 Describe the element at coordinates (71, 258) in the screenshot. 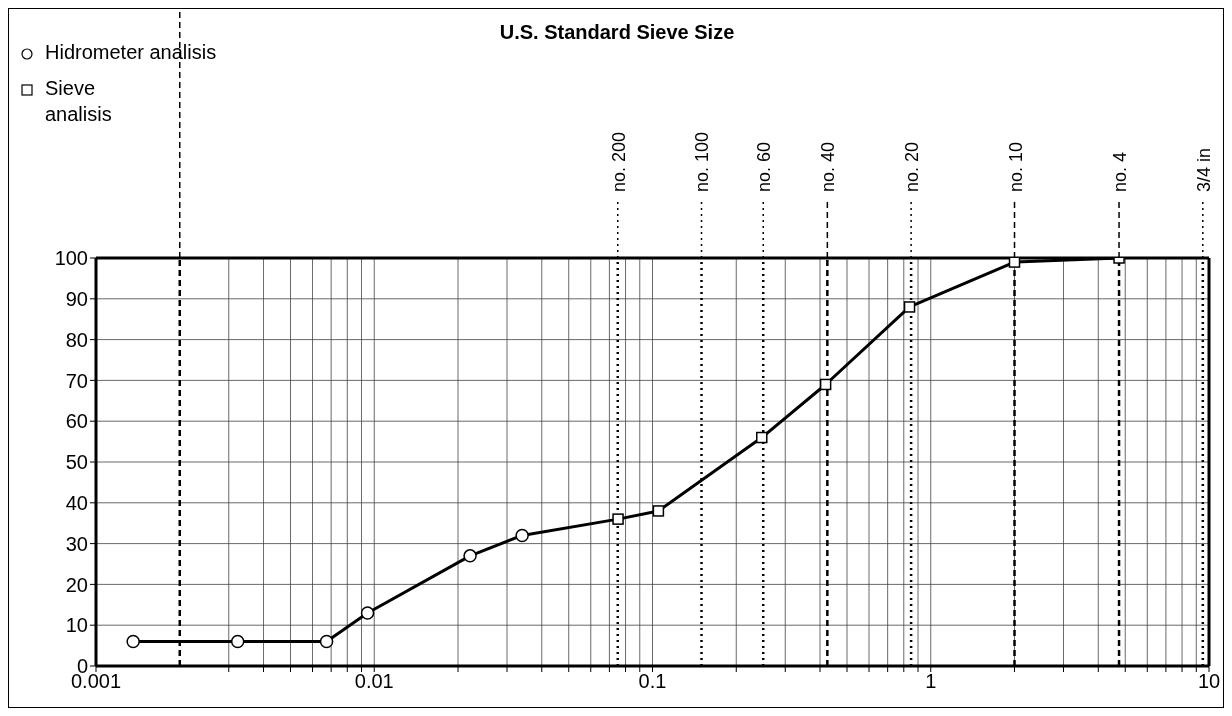

I see `y-tick-label: 100` at that location.